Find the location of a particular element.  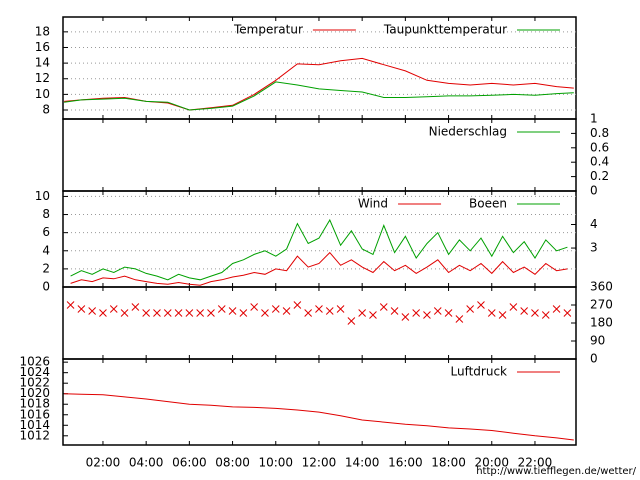

x-tick-label: 14:00 is located at coordinates (362, 463).